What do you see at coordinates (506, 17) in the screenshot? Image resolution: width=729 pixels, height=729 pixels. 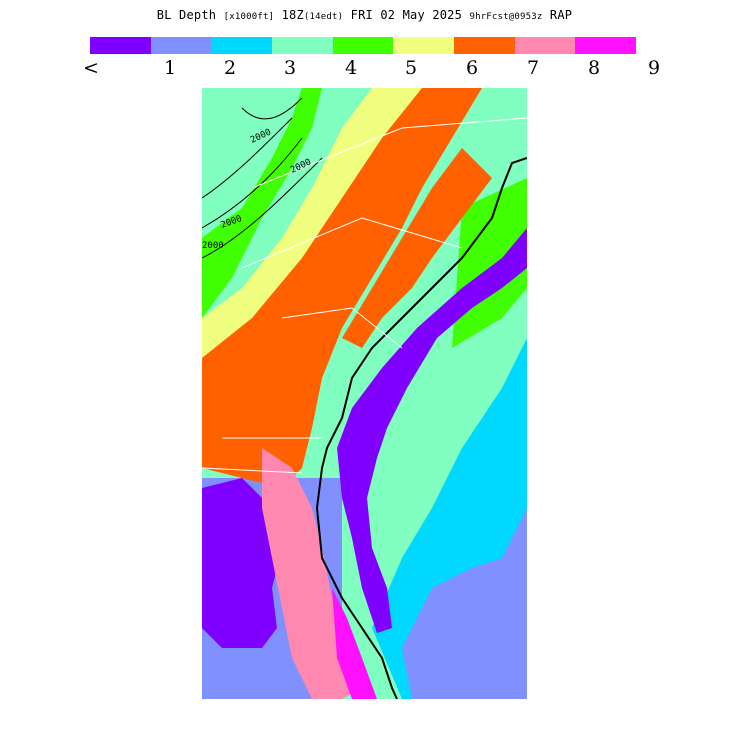 I see `title-forecast: 9hrFcst@0953z` at bounding box center [506, 17].